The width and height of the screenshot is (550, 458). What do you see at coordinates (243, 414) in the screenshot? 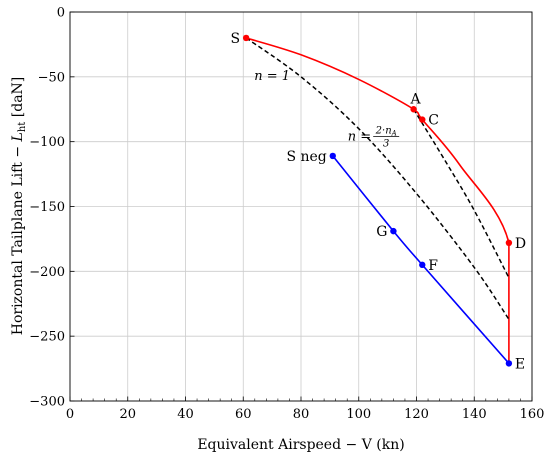
I see `x-tick-label: 60` at bounding box center [243, 414].